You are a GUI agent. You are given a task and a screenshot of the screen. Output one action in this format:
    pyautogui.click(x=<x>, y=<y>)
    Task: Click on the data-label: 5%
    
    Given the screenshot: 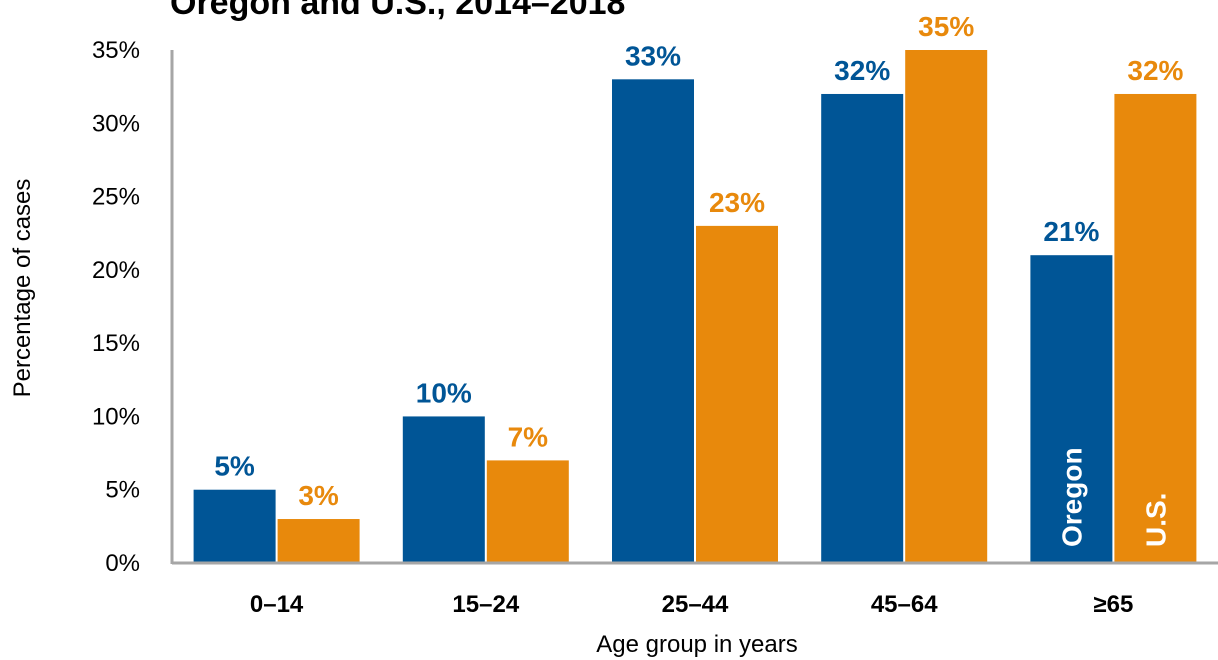 What is the action you would take?
    pyautogui.click(x=234, y=466)
    